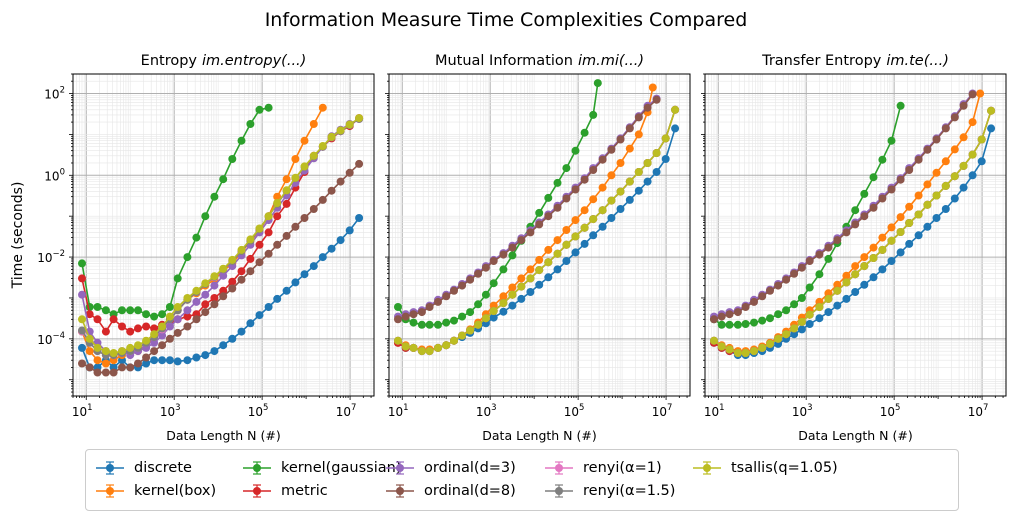  What do you see at coordinates (537, 240) in the screenshot?
I see `series-discrete` at bounding box center [537, 240].